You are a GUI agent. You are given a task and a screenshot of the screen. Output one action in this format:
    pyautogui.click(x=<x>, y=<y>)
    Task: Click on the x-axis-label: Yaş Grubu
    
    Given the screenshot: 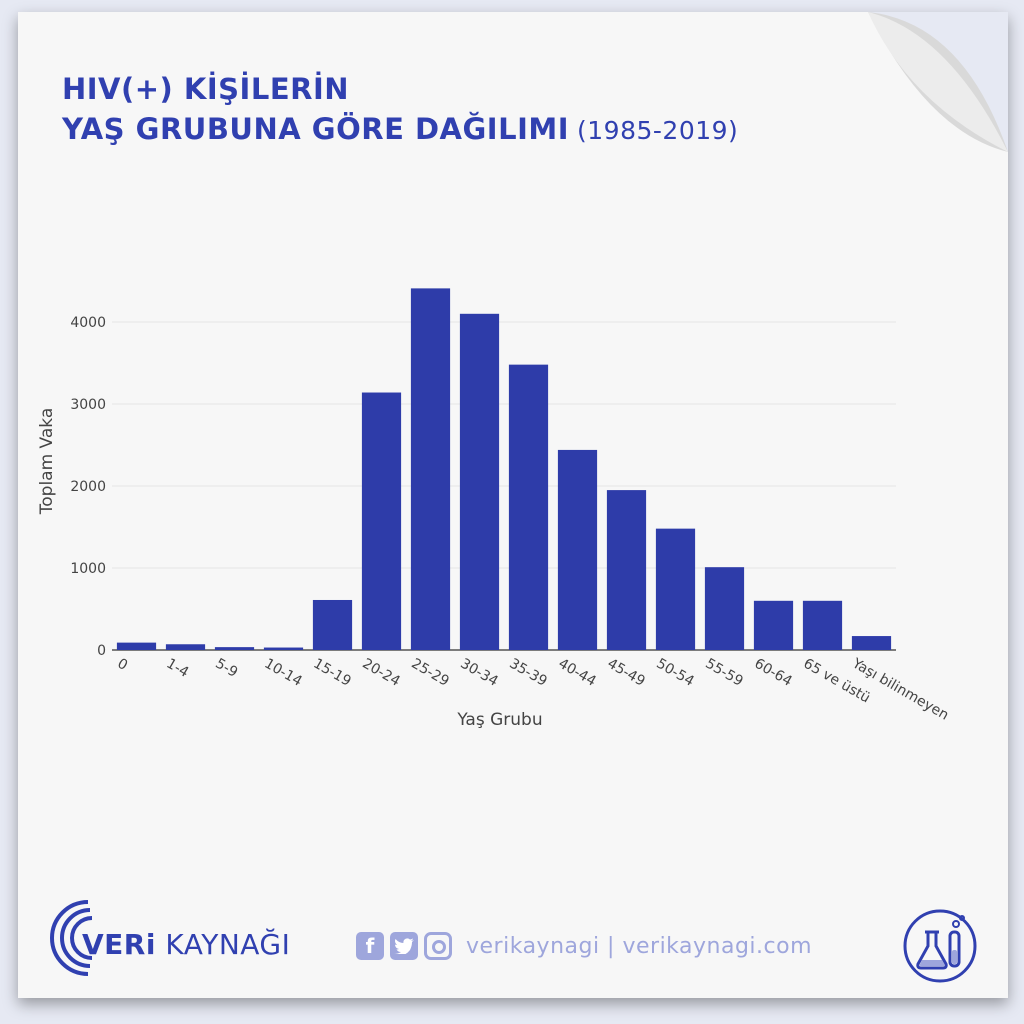 What is the action you would take?
    pyautogui.click(x=499, y=720)
    